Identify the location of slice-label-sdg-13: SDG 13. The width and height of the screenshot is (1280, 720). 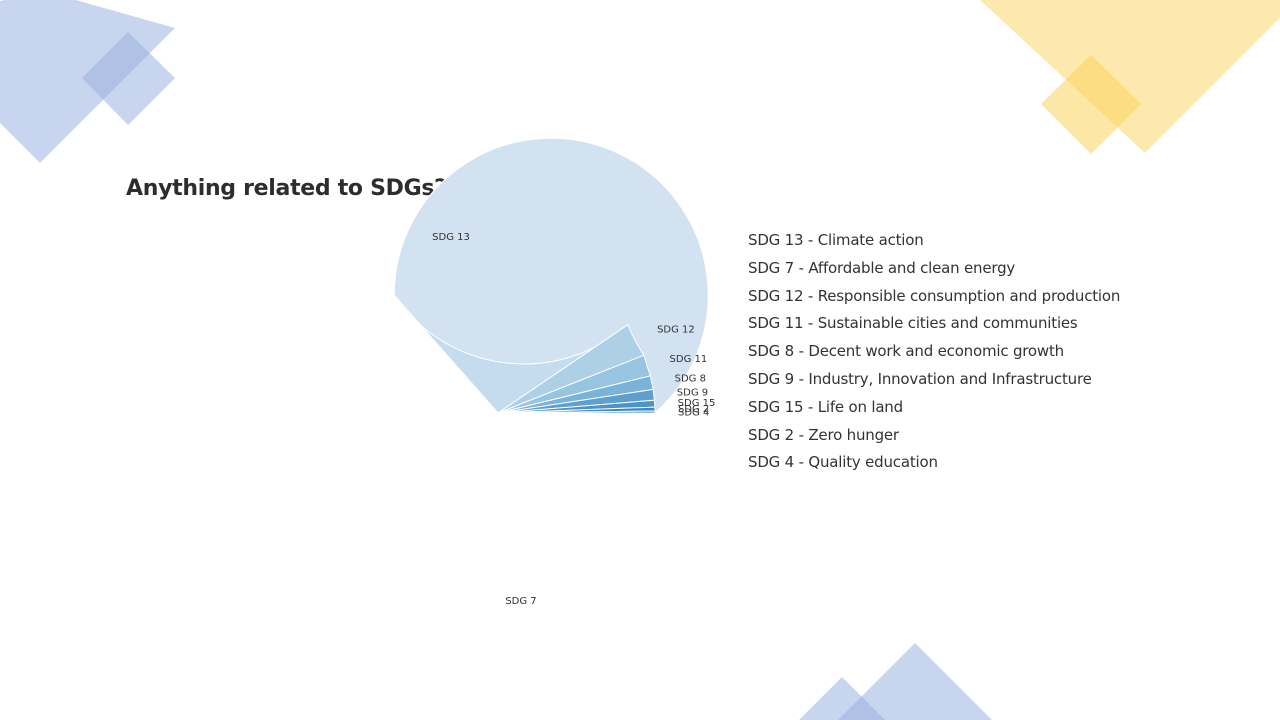
(451, 237).